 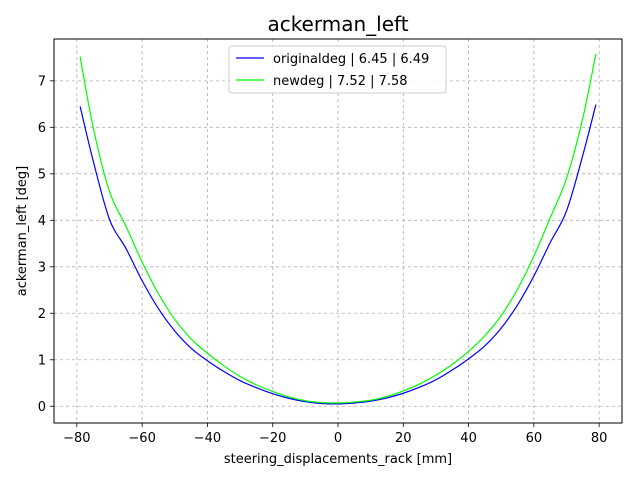 I want to click on x-tick-label: −20, so click(x=272, y=438).